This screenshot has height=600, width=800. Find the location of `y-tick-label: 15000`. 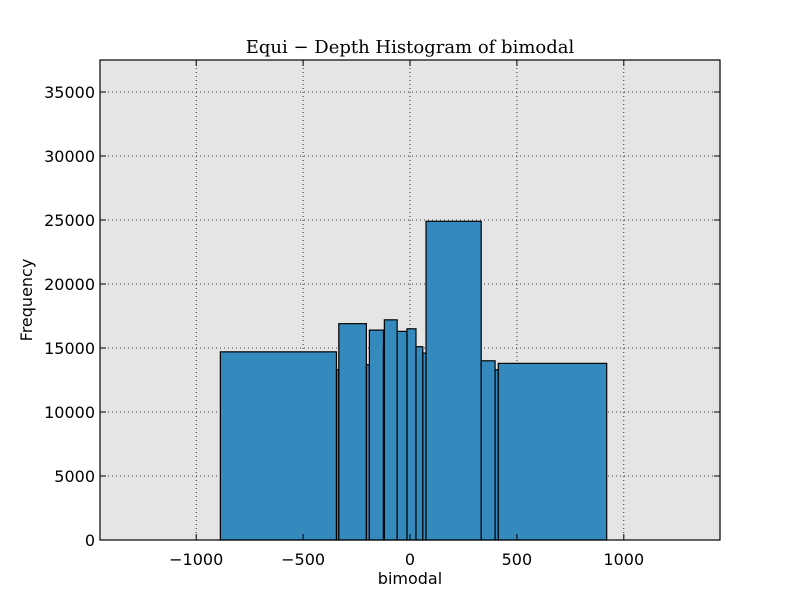

y-tick-label: 15000 is located at coordinates (69, 348).